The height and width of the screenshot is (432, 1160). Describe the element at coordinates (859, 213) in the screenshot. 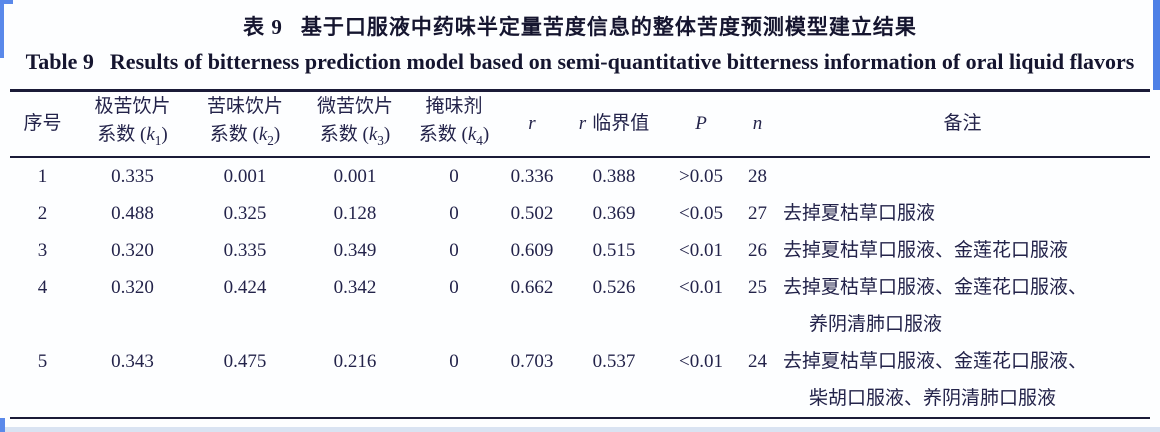

I see `cell-remark: 去掉夏枯草口服液` at that location.